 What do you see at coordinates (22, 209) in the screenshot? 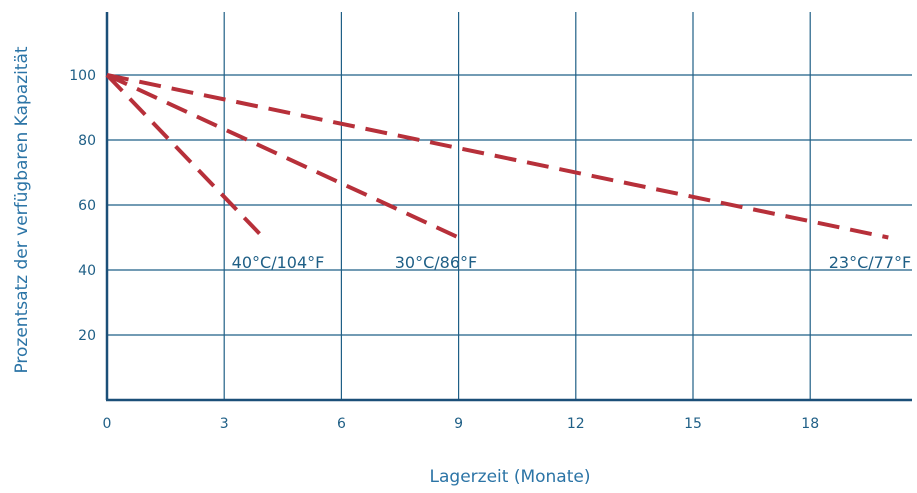
I see `y-axis-title: Prozentsatz der verfügbaren Kapazität` at bounding box center [22, 209].